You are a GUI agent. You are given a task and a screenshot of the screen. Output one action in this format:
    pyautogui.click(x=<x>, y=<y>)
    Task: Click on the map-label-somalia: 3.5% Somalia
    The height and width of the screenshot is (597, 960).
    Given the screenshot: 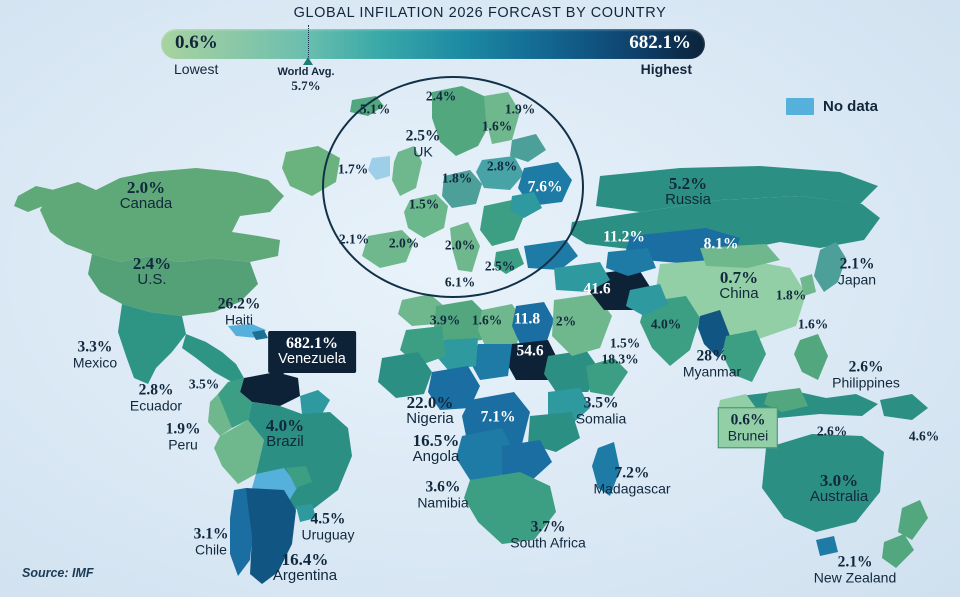 What is the action you would take?
    pyautogui.click(x=601, y=410)
    